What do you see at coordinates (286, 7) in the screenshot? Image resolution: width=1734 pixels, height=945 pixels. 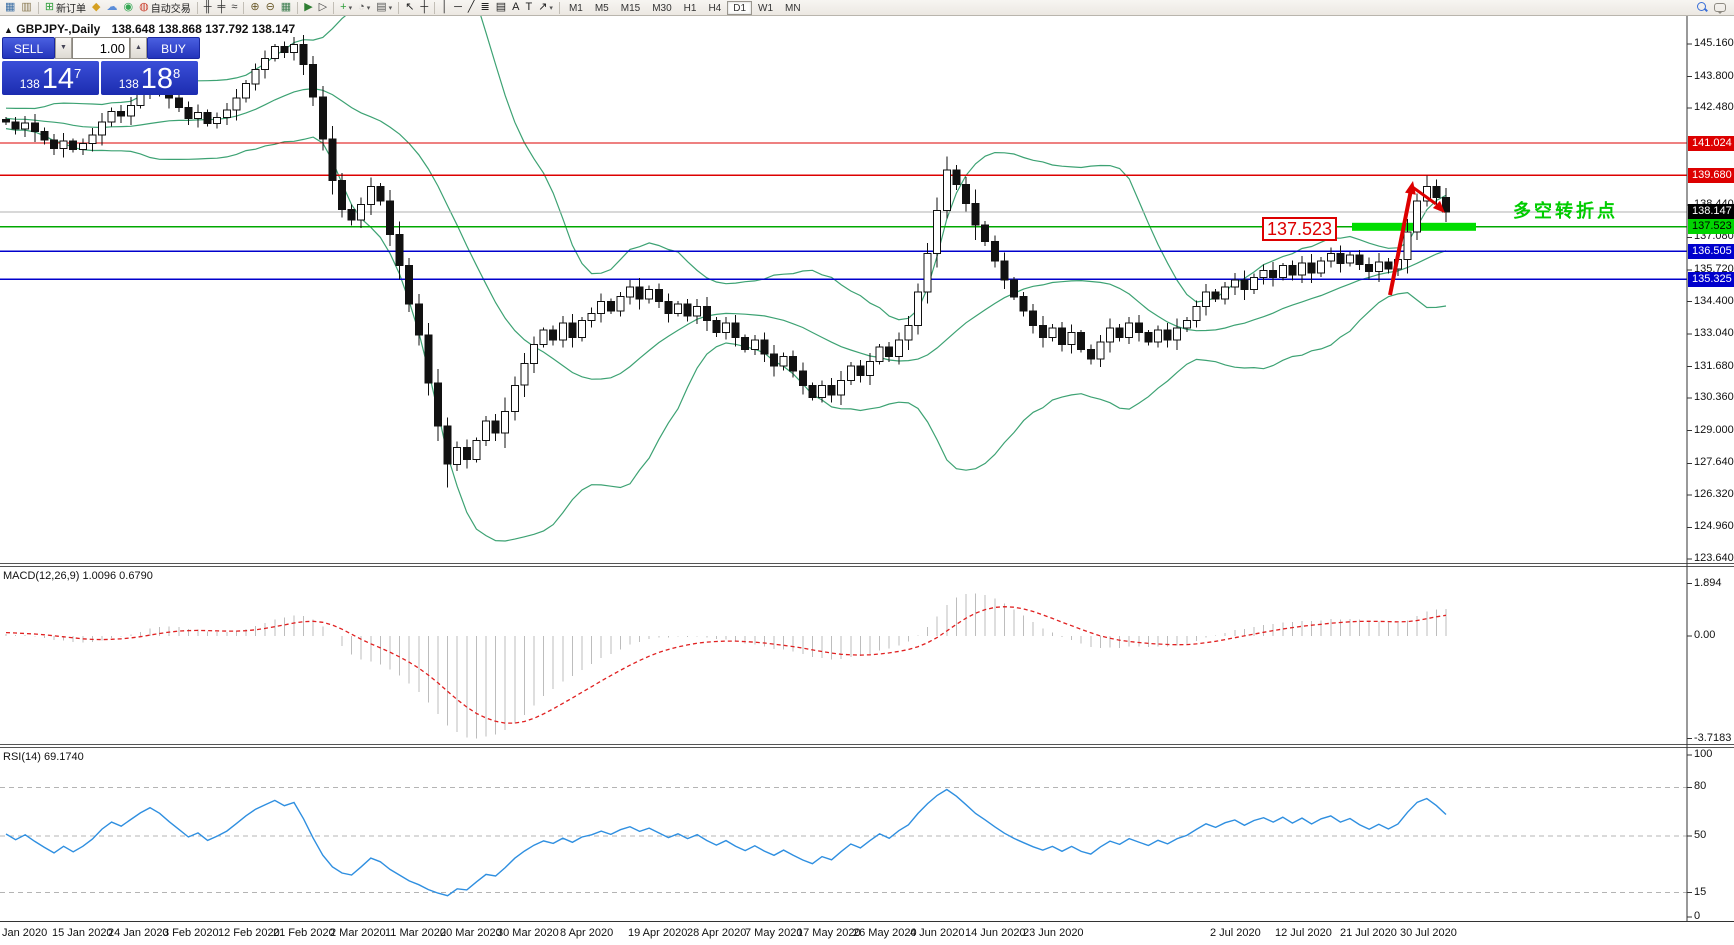 I see `tile-windows-icon: ▦` at bounding box center [286, 7].